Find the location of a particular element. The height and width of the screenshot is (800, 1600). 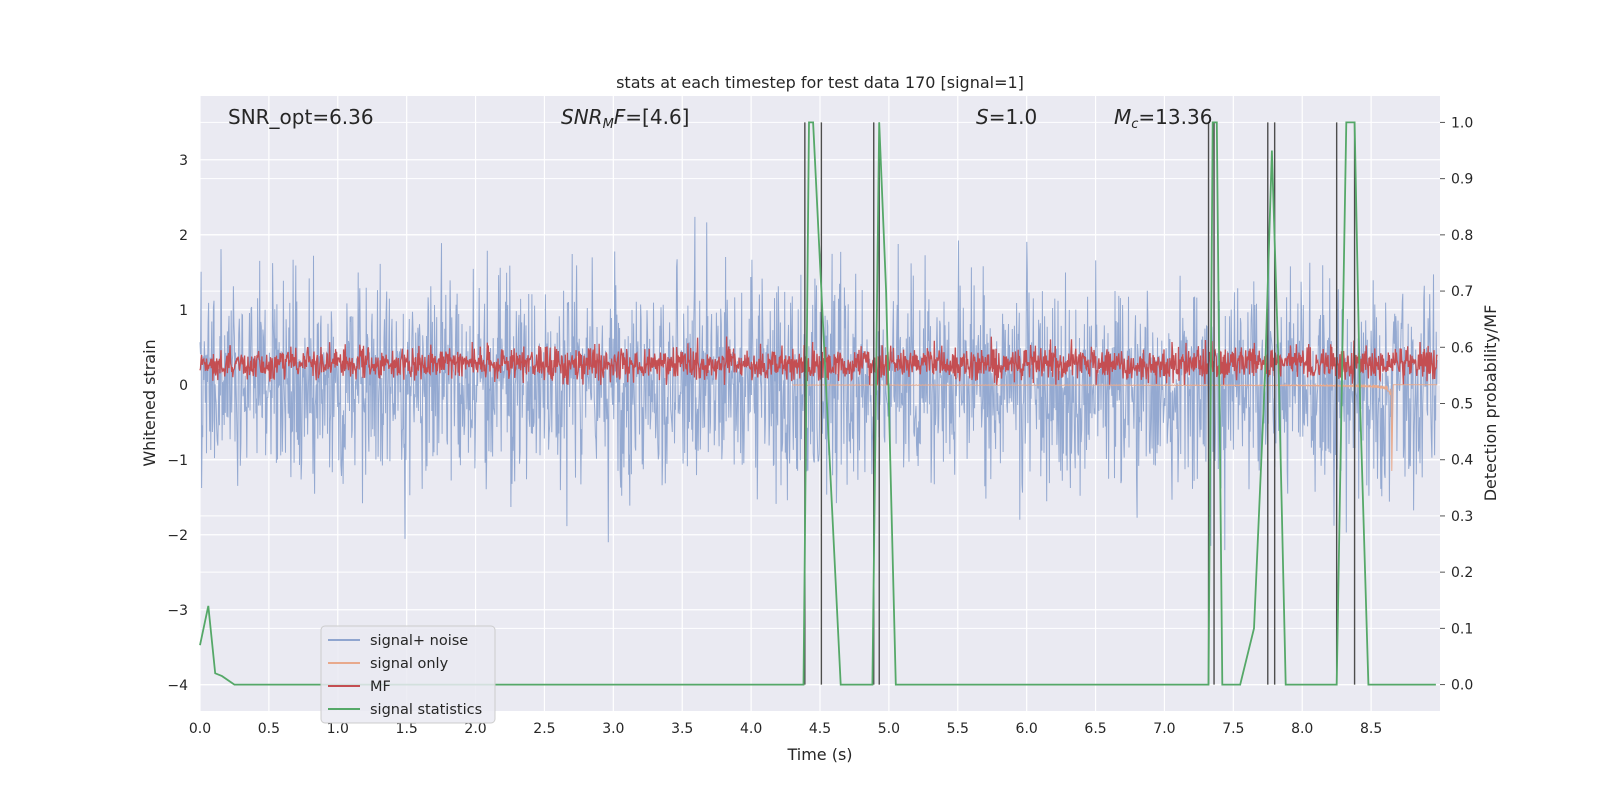

y2-tick-label: 0.3 is located at coordinates (1462, 517).